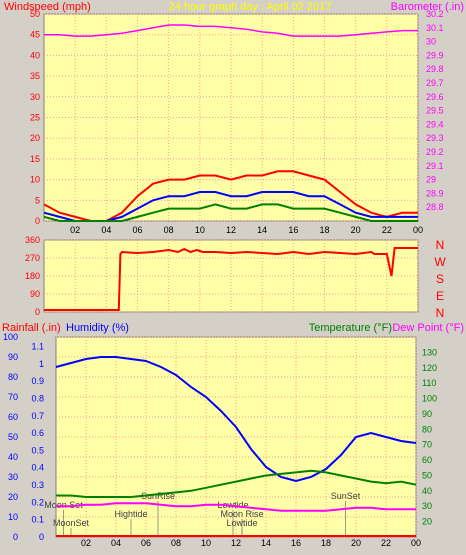  I want to click on humidity-tick-label: 40, so click(13, 457).